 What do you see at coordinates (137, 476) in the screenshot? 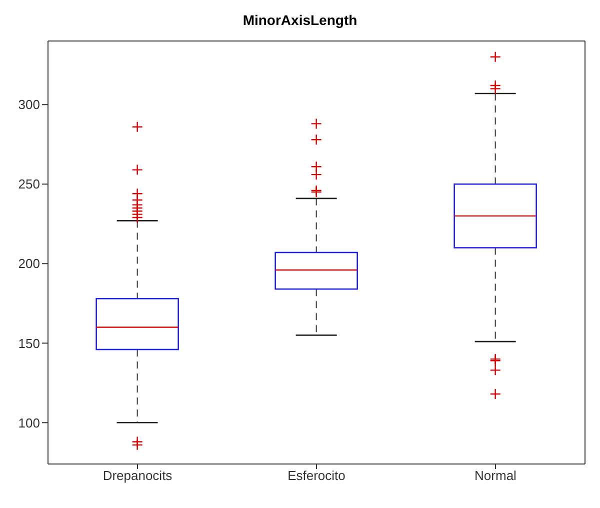
I see `x-tick-label: Drepanocits` at bounding box center [137, 476].